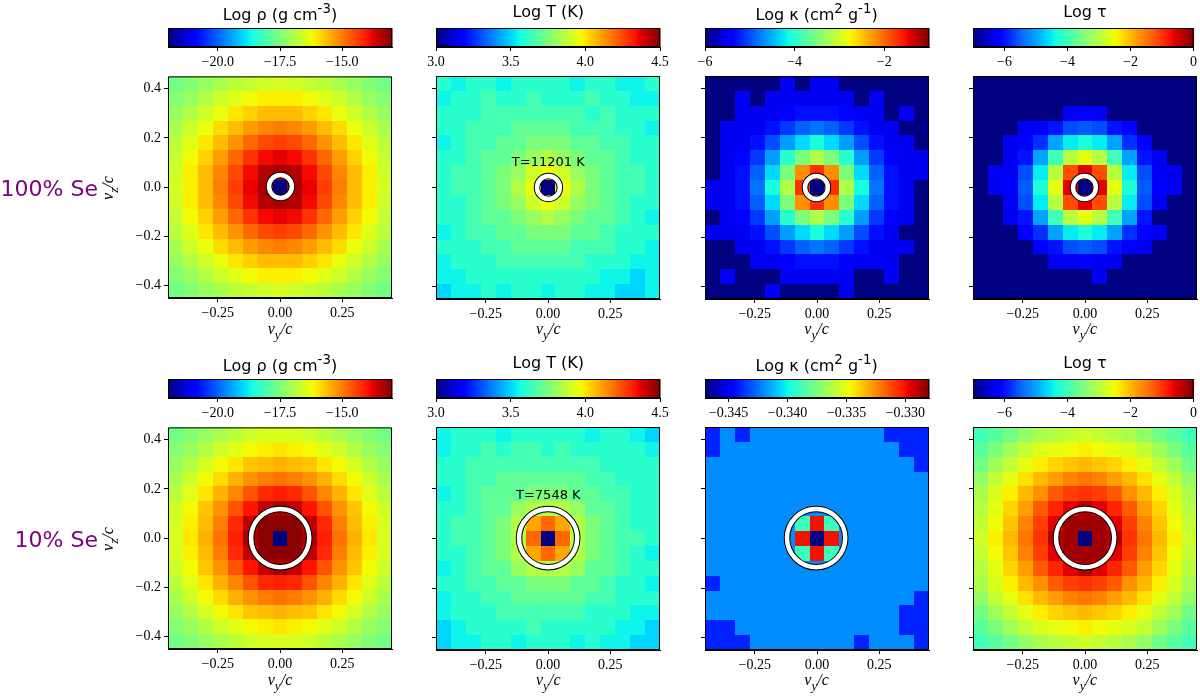 This screenshot has width=1200, height=697. I want to click on color-bar-label: −0.340, so click(787, 413).